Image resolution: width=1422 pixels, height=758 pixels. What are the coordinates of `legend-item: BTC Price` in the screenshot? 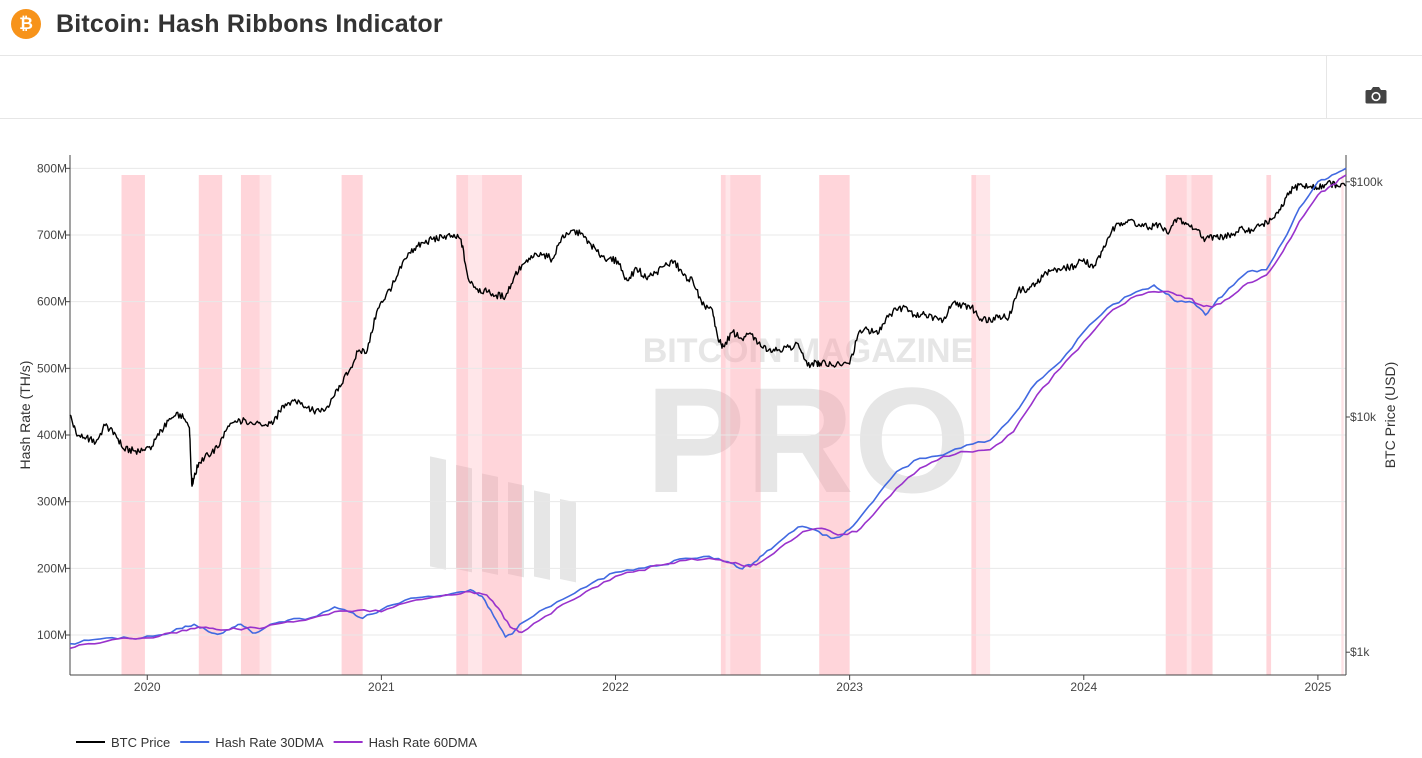 It's located at (123, 742).